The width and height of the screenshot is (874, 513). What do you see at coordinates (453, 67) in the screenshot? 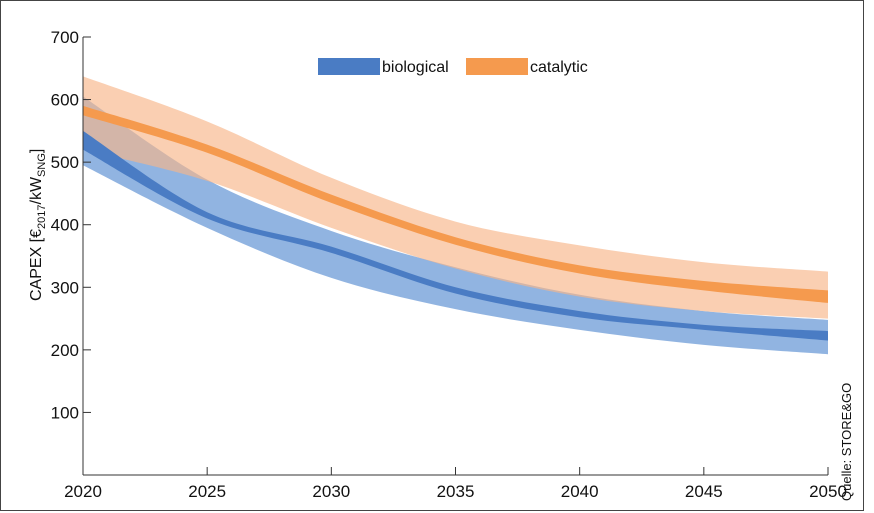
I see `legend: biological catalytic` at bounding box center [453, 67].